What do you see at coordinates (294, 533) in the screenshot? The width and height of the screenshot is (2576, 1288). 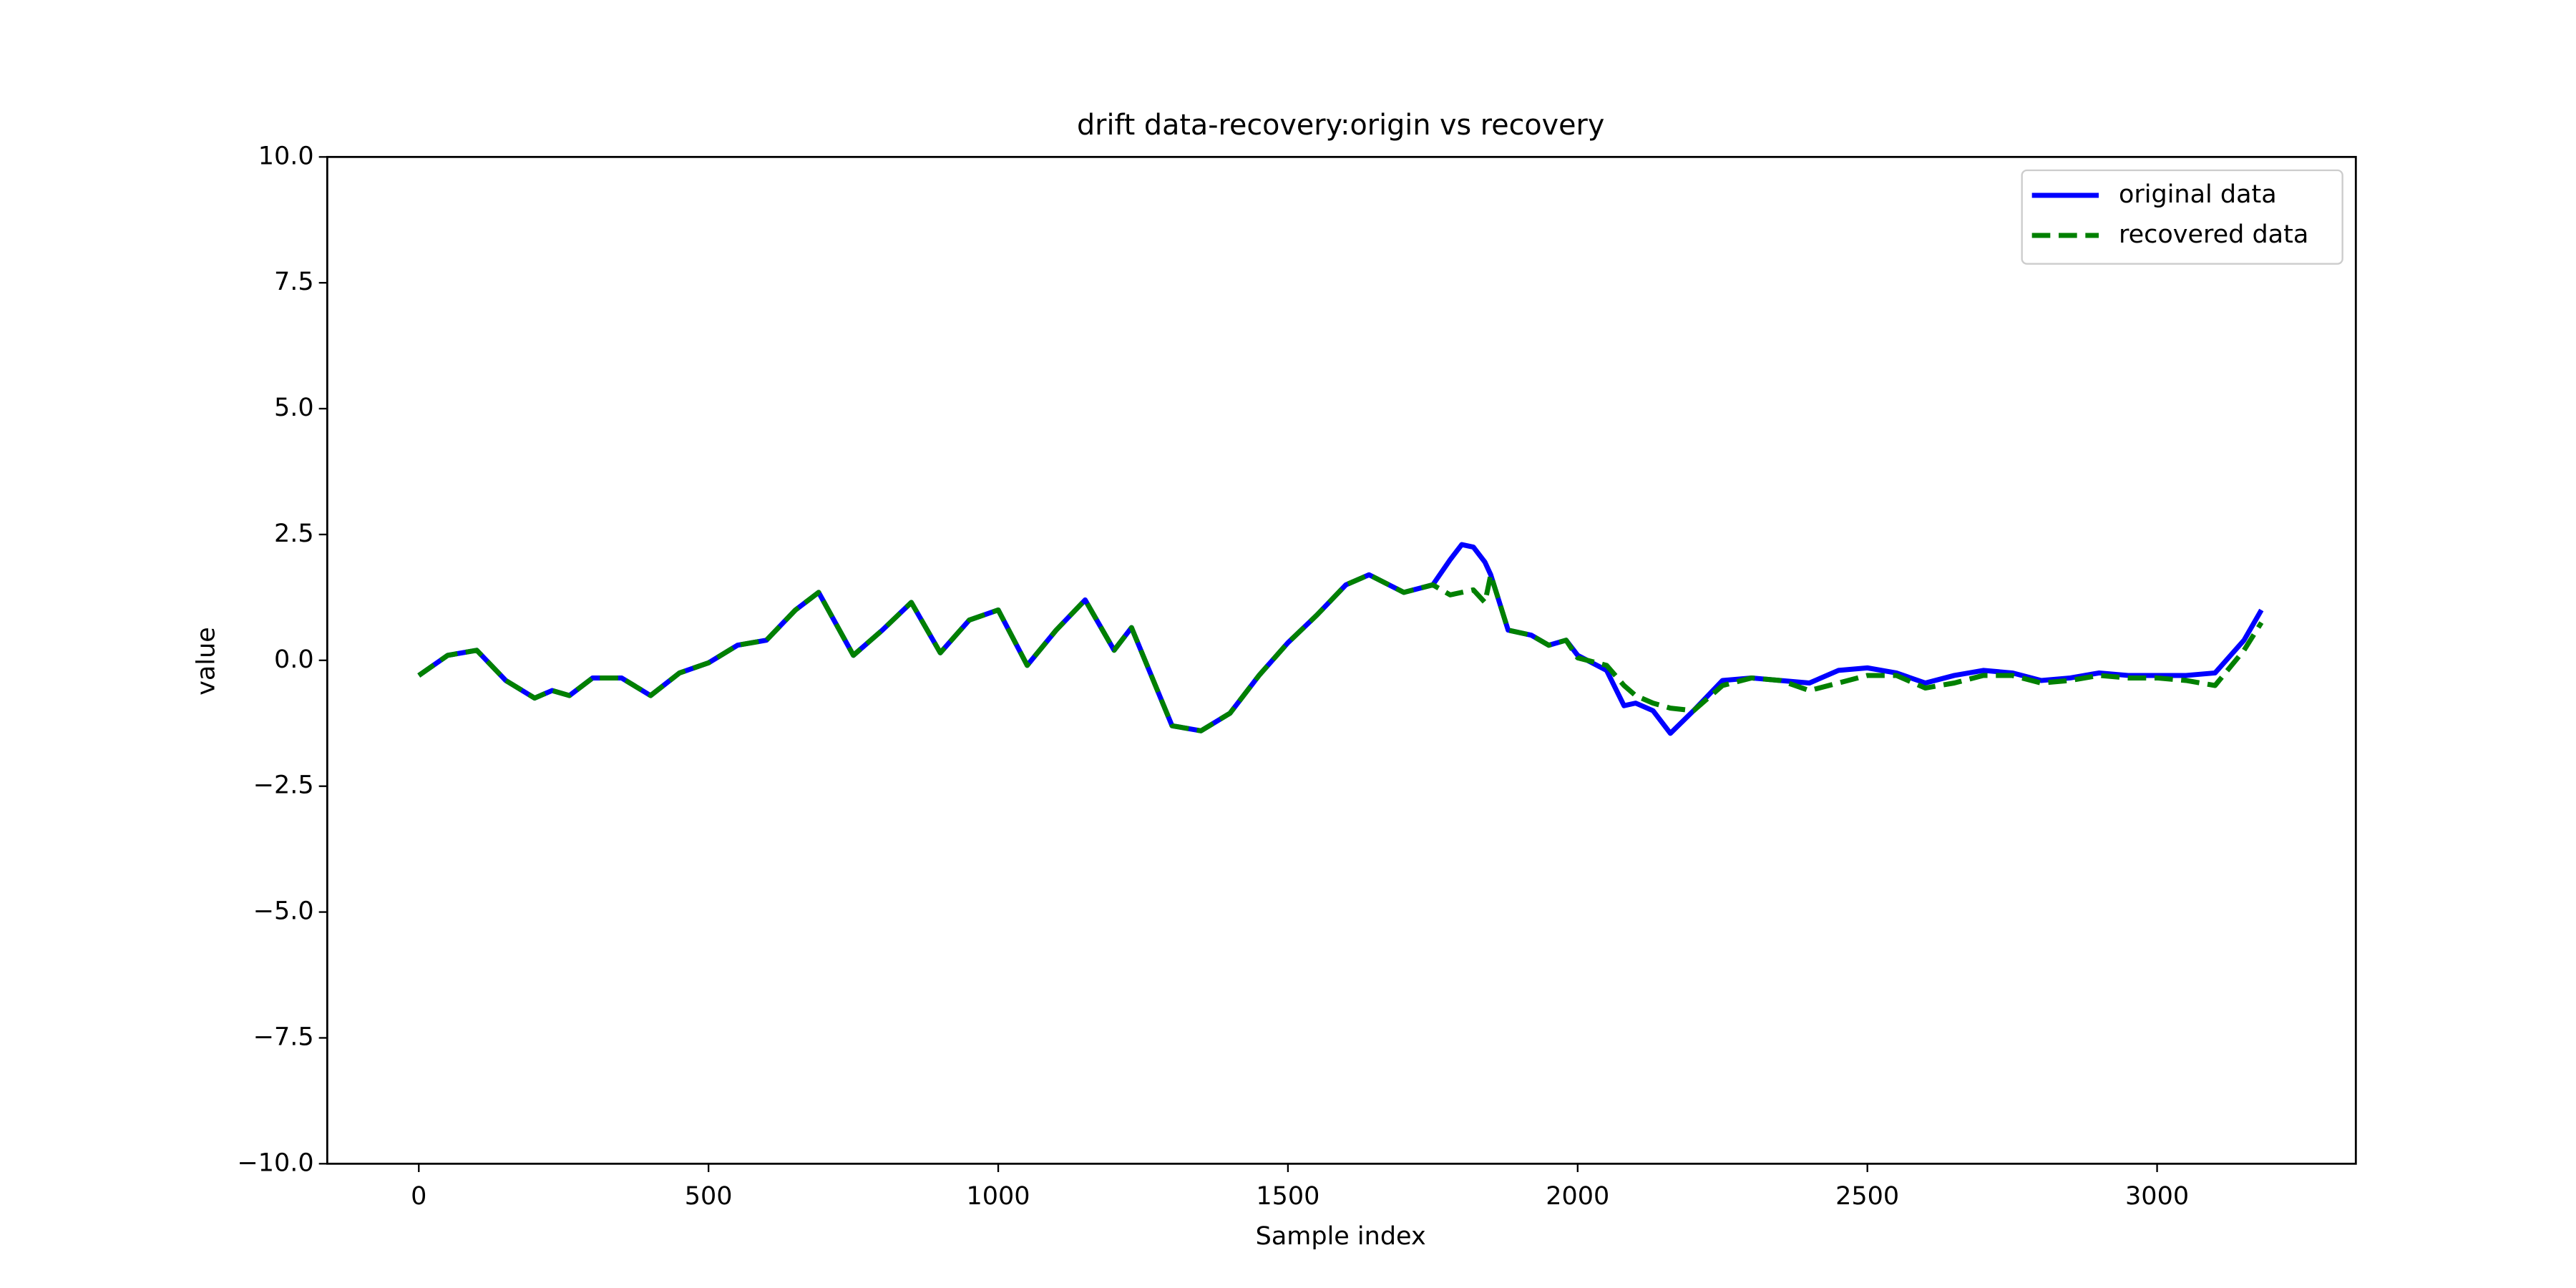 I see `y-tick-label: 2.5` at bounding box center [294, 533].